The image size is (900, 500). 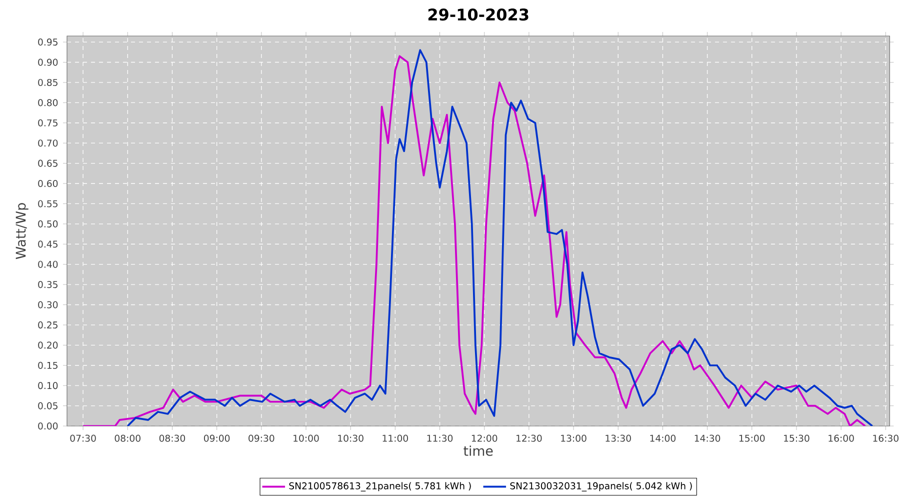 What do you see at coordinates (395, 438) in the screenshot?
I see `x-tick-label: 11:00` at bounding box center [395, 438].